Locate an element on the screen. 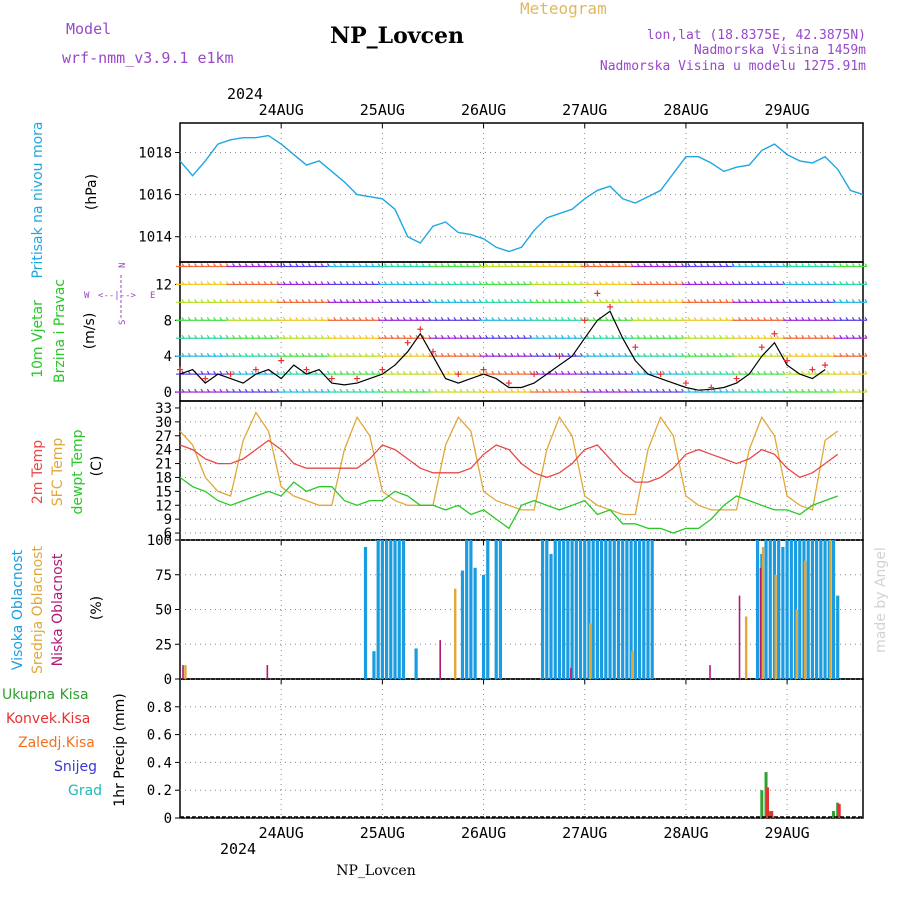  precip-legend-item: Konvek.Kisa is located at coordinates (48, 719).